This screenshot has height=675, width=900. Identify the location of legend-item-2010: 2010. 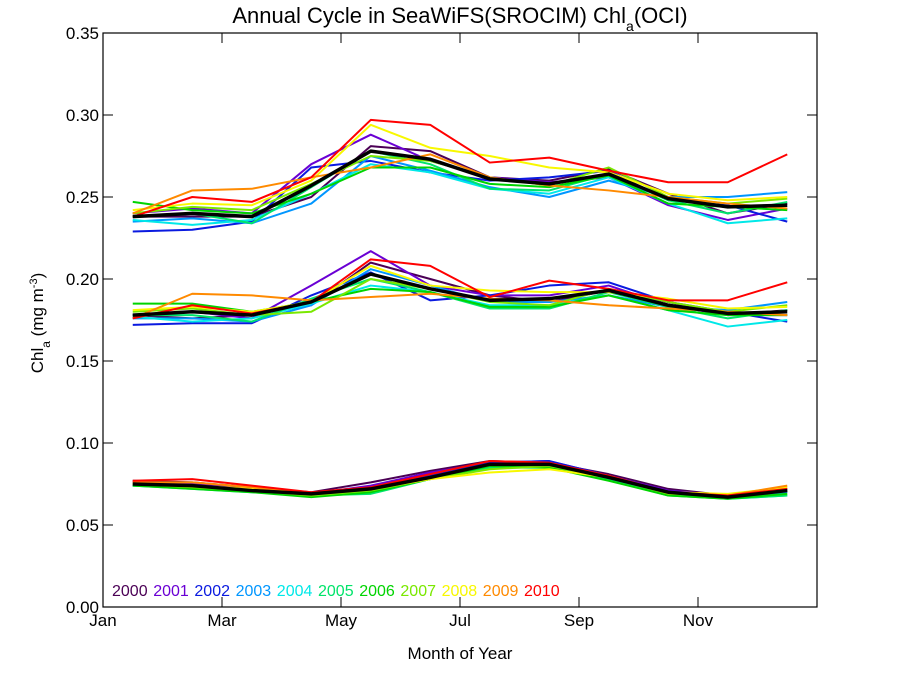
(542, 591).